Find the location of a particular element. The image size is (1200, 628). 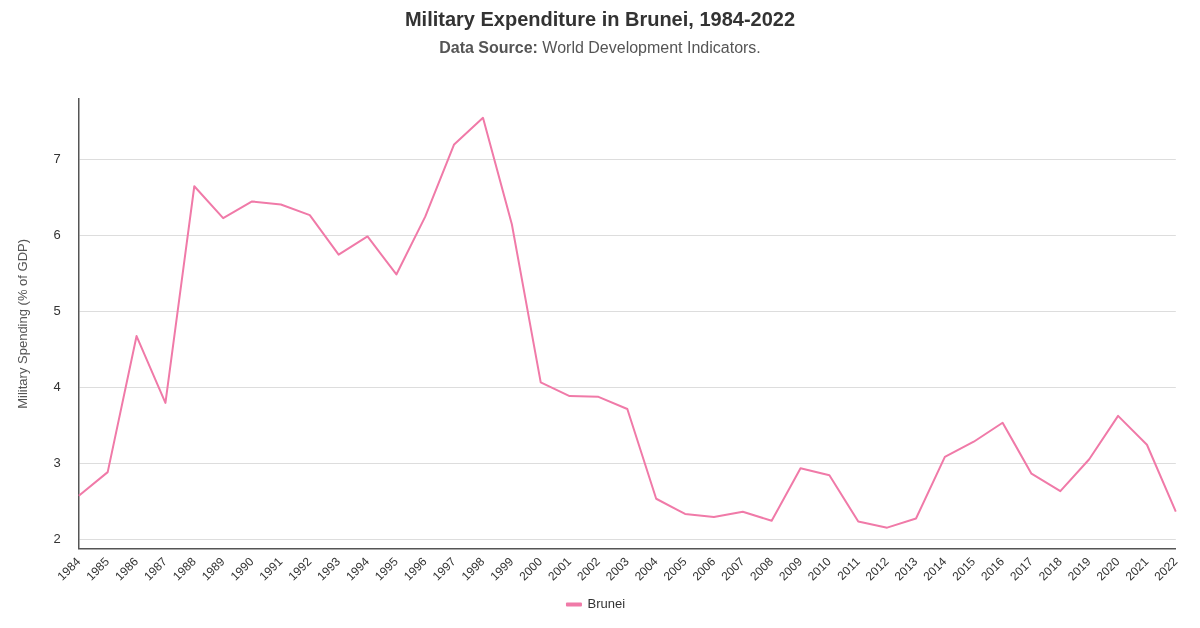

legend-label: Brunei is located at coordinates (606, 604).